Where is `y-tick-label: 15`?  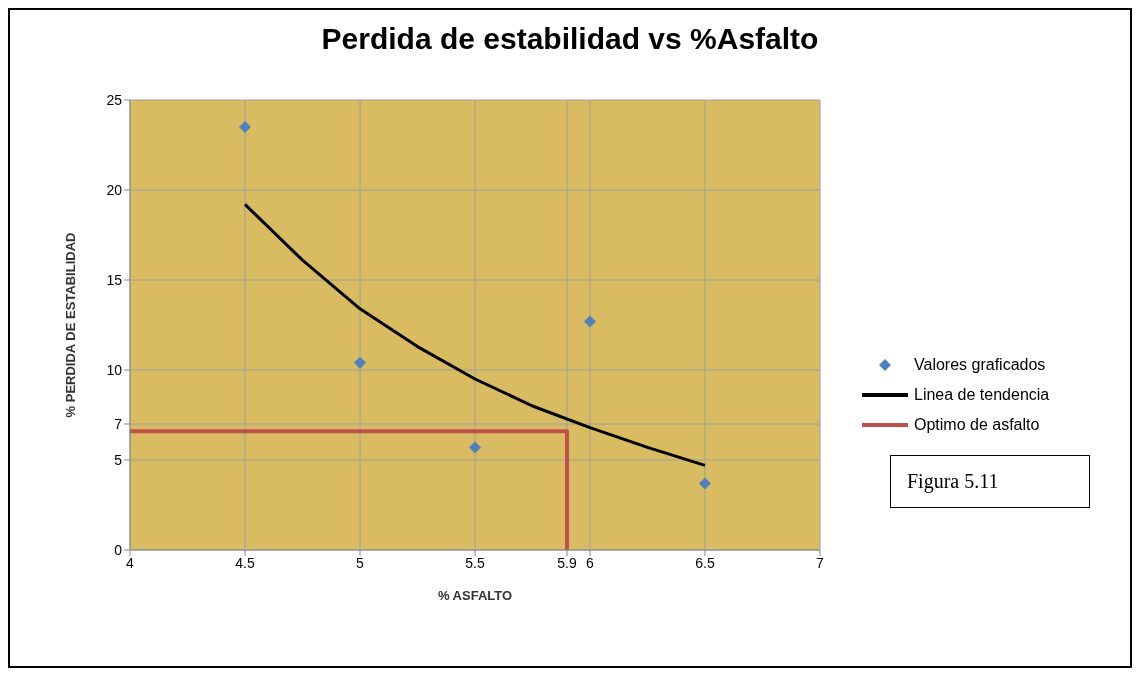
y-tick-label: 15 is located at coordinates (114, 279).